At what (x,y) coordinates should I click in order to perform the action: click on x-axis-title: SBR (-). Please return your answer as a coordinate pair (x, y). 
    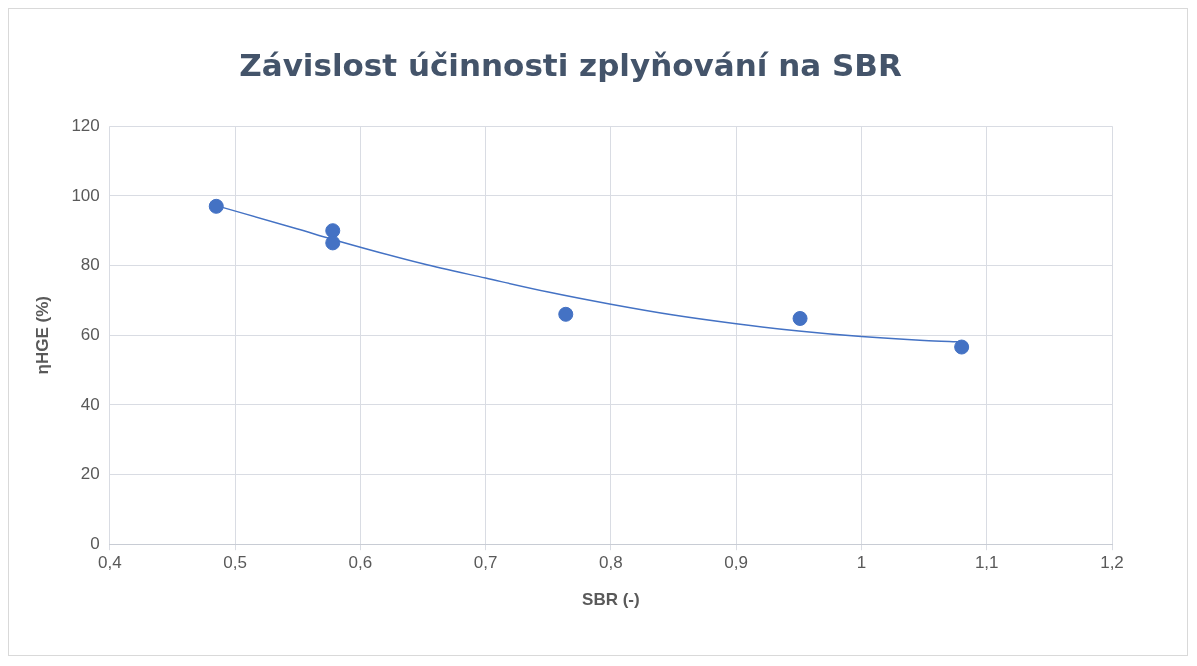
    Looking at the image, I should click on (611, 600).